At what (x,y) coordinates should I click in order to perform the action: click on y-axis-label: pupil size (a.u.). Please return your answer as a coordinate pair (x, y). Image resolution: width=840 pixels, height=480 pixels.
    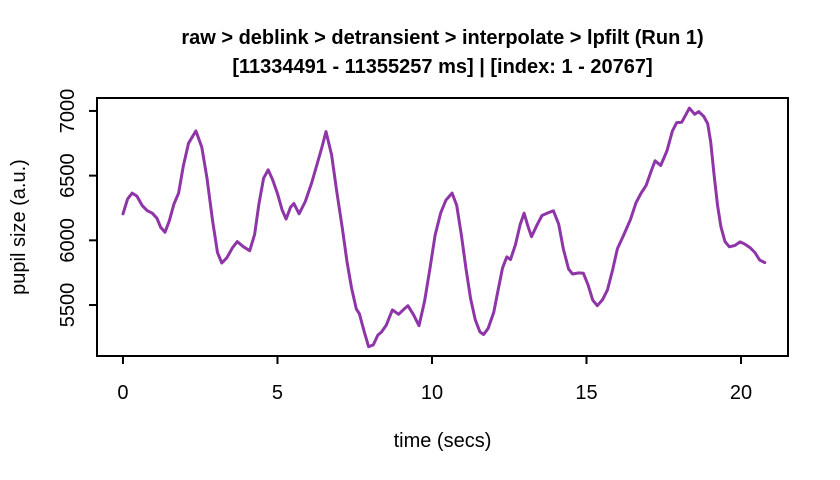
    Looking at the image, I should click on (19, 227).